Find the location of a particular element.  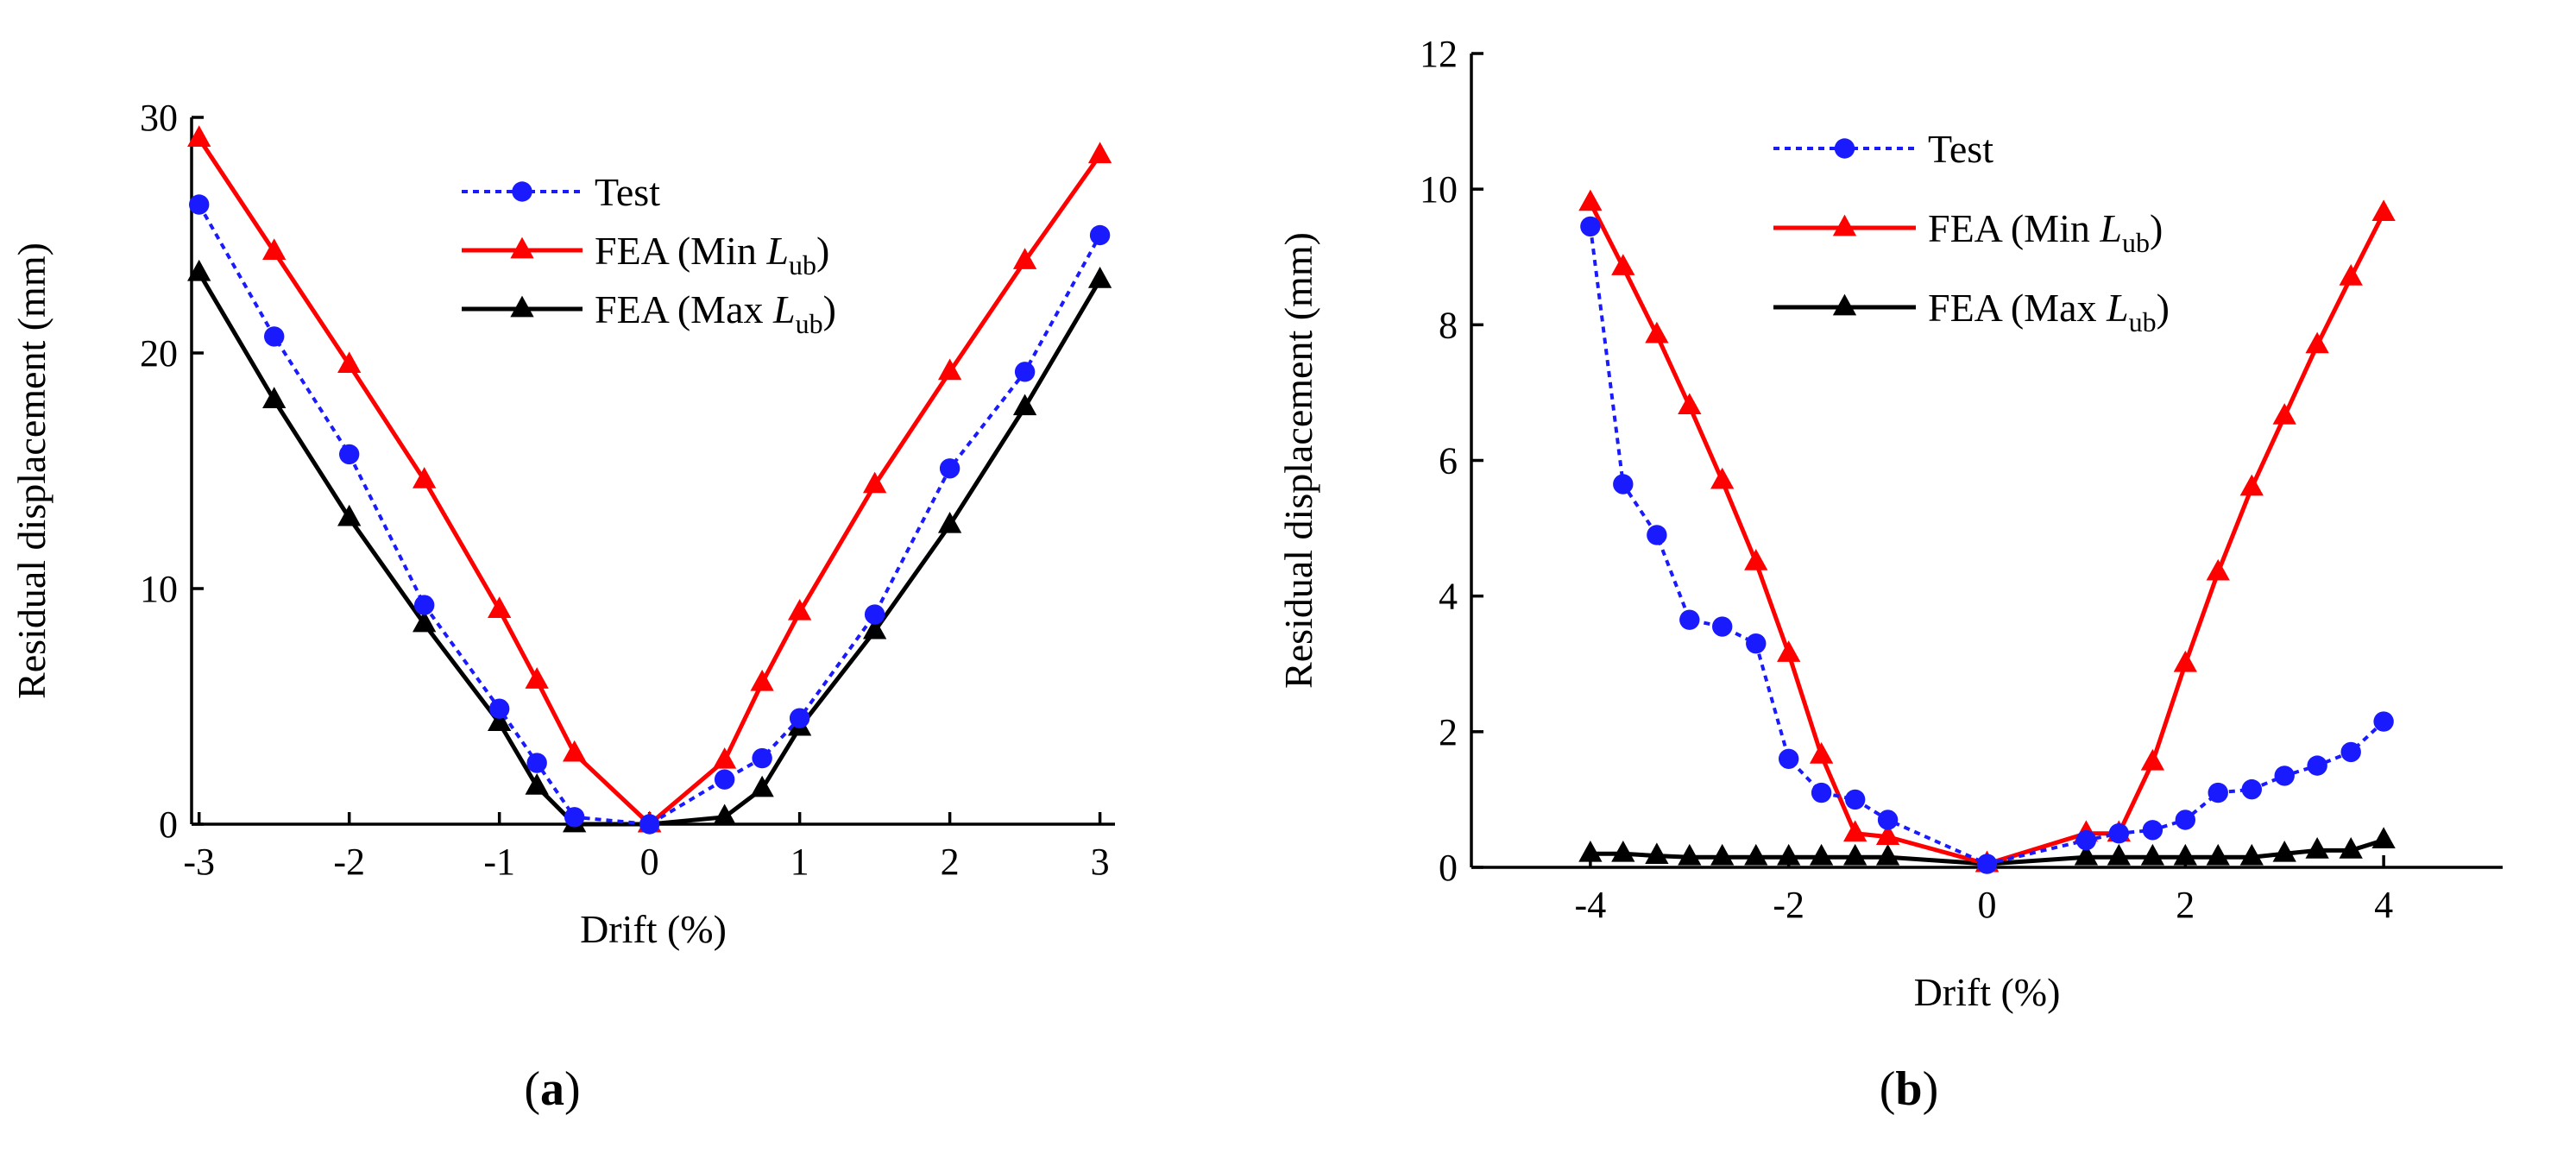

legend-label-close: ) is located at coordinates (822, 251).